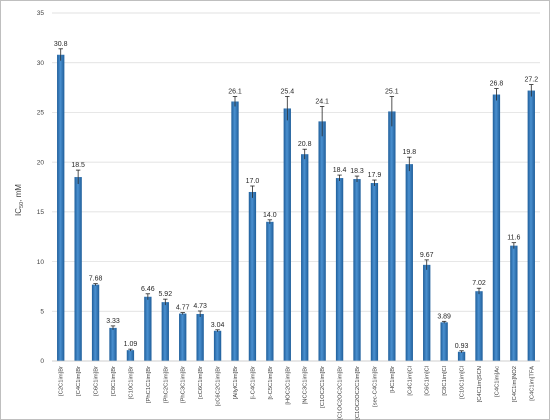 The height and width of the screenshot is (420, 550). What do you see at coordinates (271, 383) in the screenshot?
I see `x-category-label: [t-C5C1im]Br` at bounding box center [271, 383].